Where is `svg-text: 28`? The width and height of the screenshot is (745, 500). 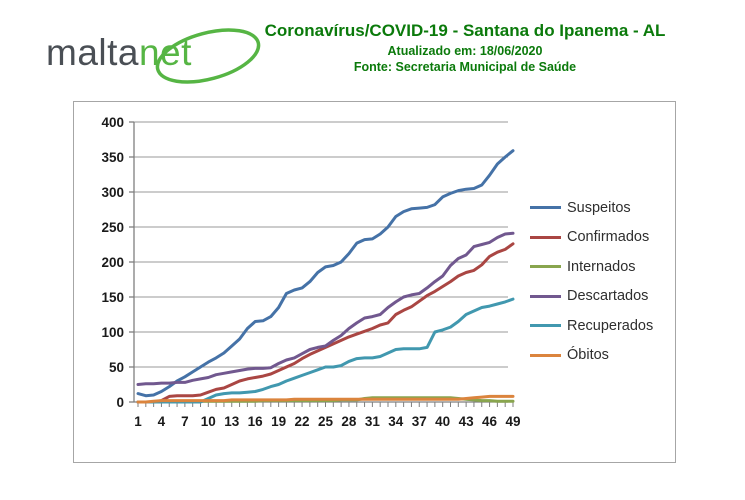 svg-text: 28 is located at coordinates (349, 421).